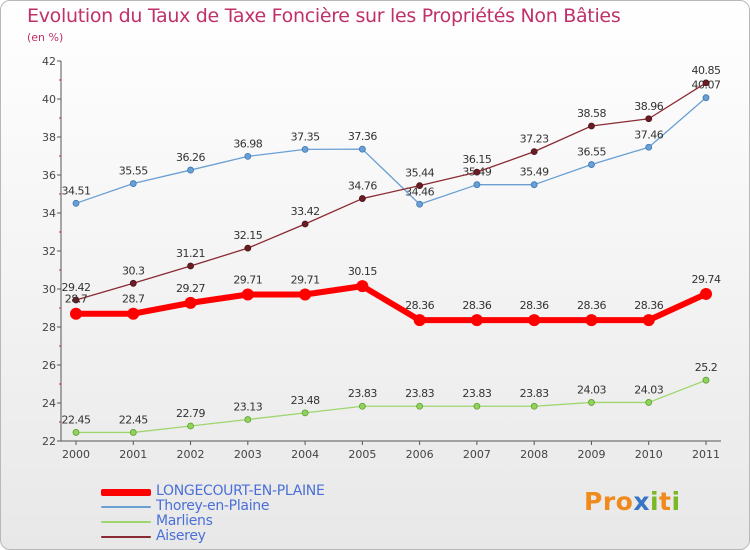  What do you see at coordinates (305, 211) in the screenshot?
I see `data-label: 33.42` at bounding box center [305, 211].